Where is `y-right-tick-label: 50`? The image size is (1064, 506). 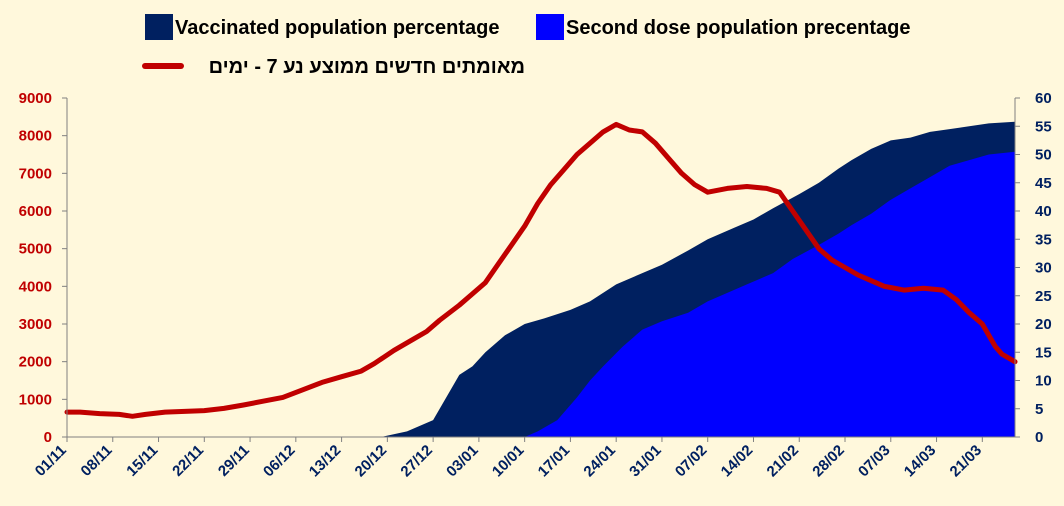
y-right-tick-label: 50 is located at coordinates (1043, 155).